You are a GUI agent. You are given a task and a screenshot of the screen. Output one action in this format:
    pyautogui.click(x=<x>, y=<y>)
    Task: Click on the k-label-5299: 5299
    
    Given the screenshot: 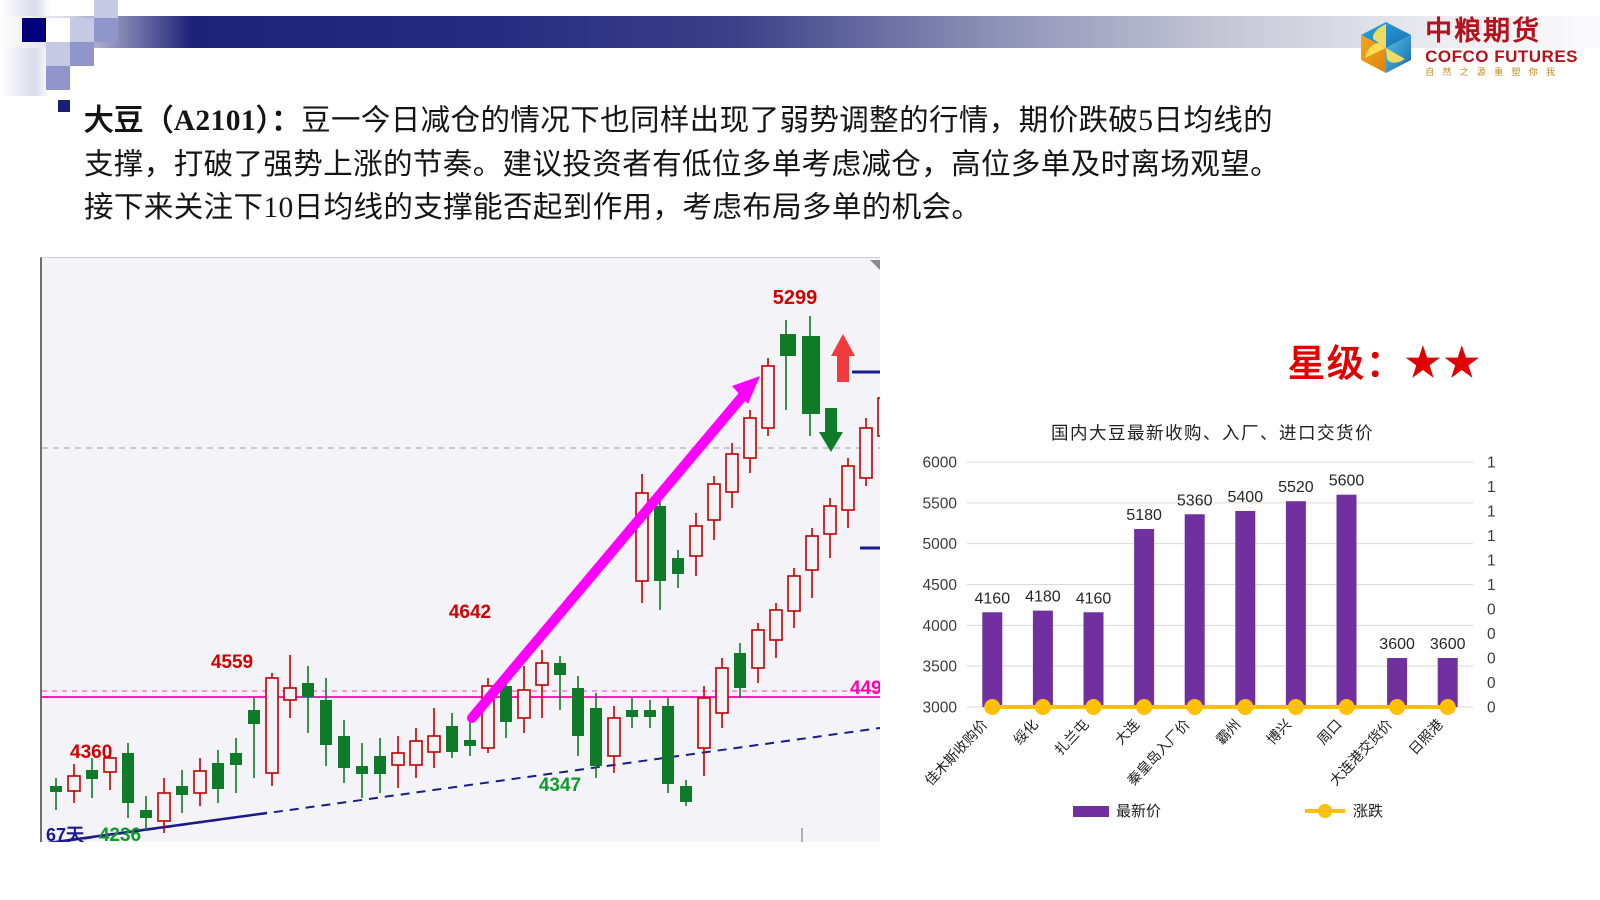 What is the action you would take?
    pyautogui.click(x=795, y=298)
    